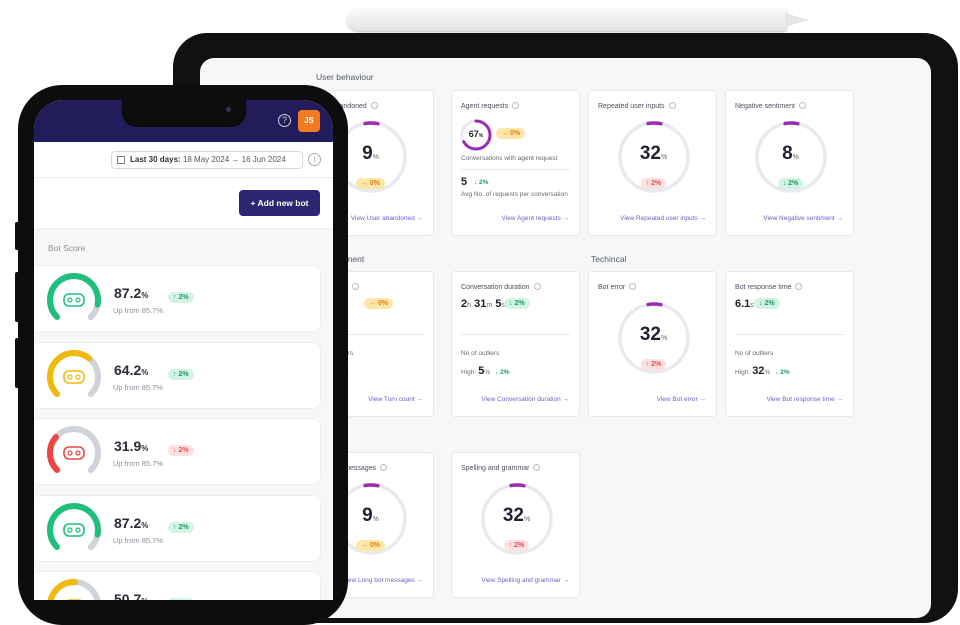 The height and width of the screenshot is (625, 960). What do you see at coordinates (663, 218) in the screenshot?
I see `view-link: View Repeated user inputs →` at bounding box center [663, 218].